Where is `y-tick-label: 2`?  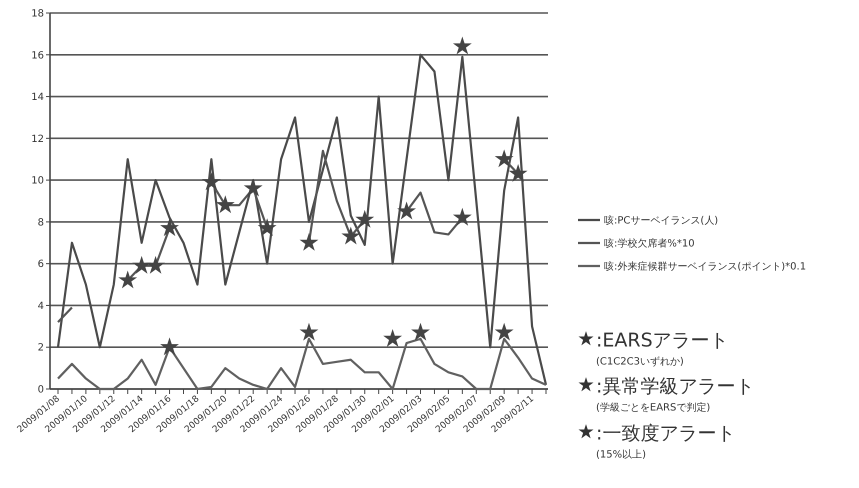
y-tick-label: 2 is located at coordinates (41, 348).